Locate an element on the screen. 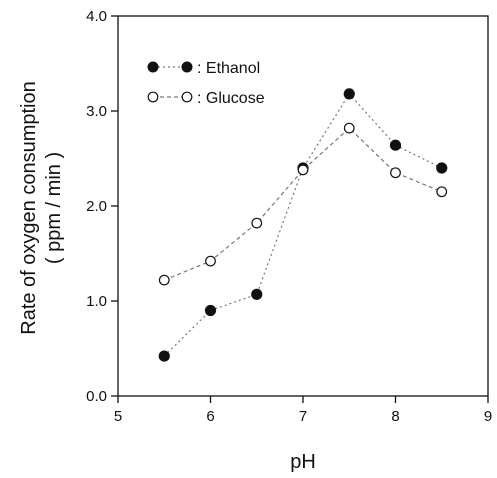  x-tick-label: 8 is located at coordinates (395, 416).